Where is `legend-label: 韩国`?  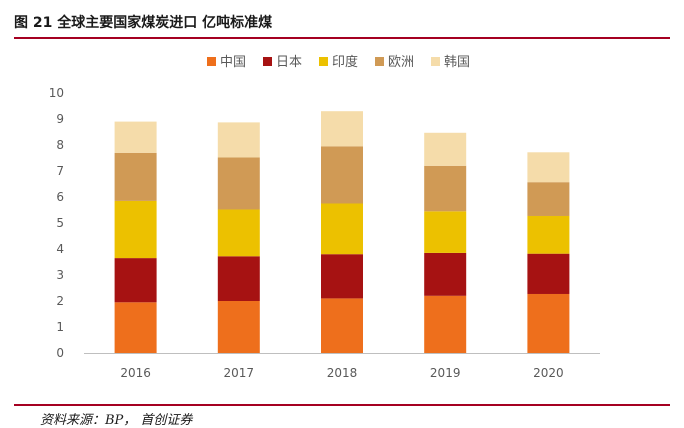
legend-label: 韩国 is located at coordinates (457, 62).